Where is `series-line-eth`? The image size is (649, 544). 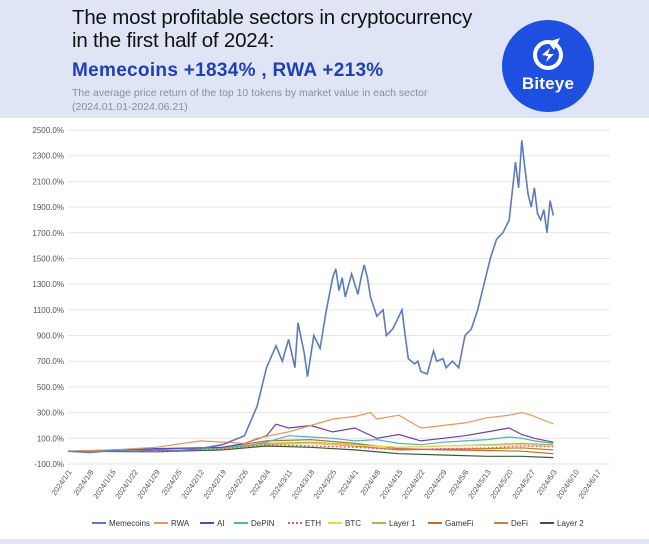
series-line-eth is located at coordinates (310, 448).